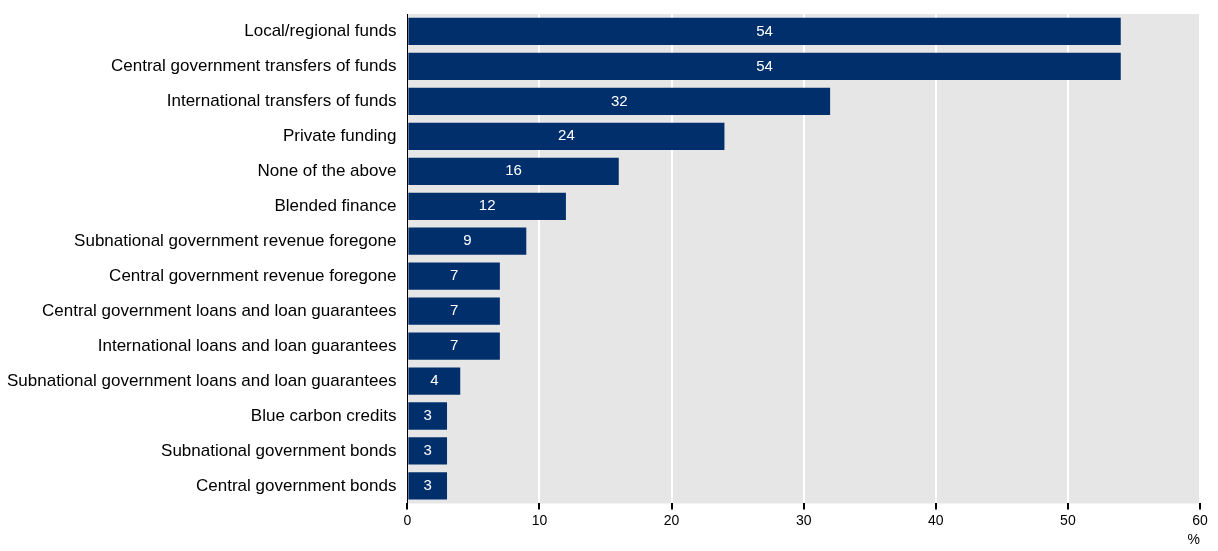  Describe the element at coordinates (1200, 519) in the screenshot. I see `x-tick-label: 60` at that location.